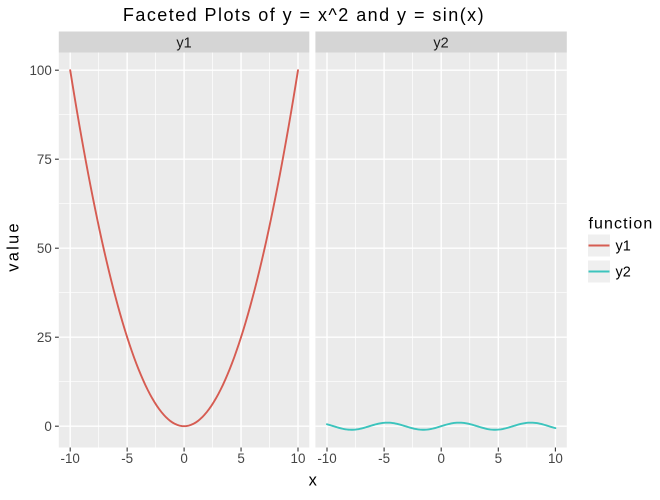 The height and width of the screenshot is (500, 660). What do you see at coordinates (621, 224) in the screenshot?
I see `svg-text: function` at bounding box center [621, 224].